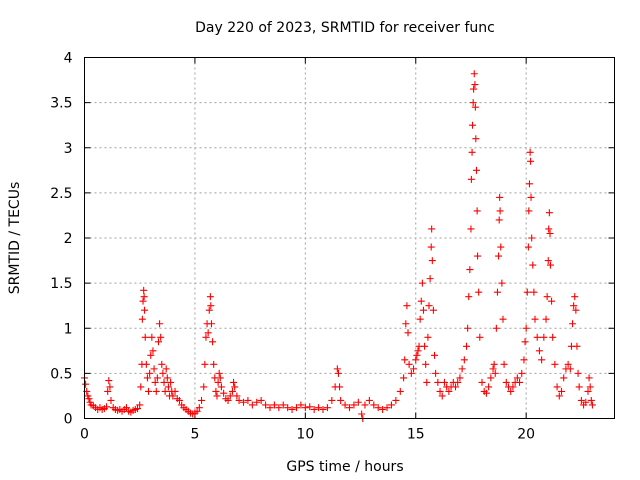 The width and height of the screenshot is (640, 480). Describe the element at coordinates (526, 435) in the screenshot. I see `x-tick-label: 20` at that location.